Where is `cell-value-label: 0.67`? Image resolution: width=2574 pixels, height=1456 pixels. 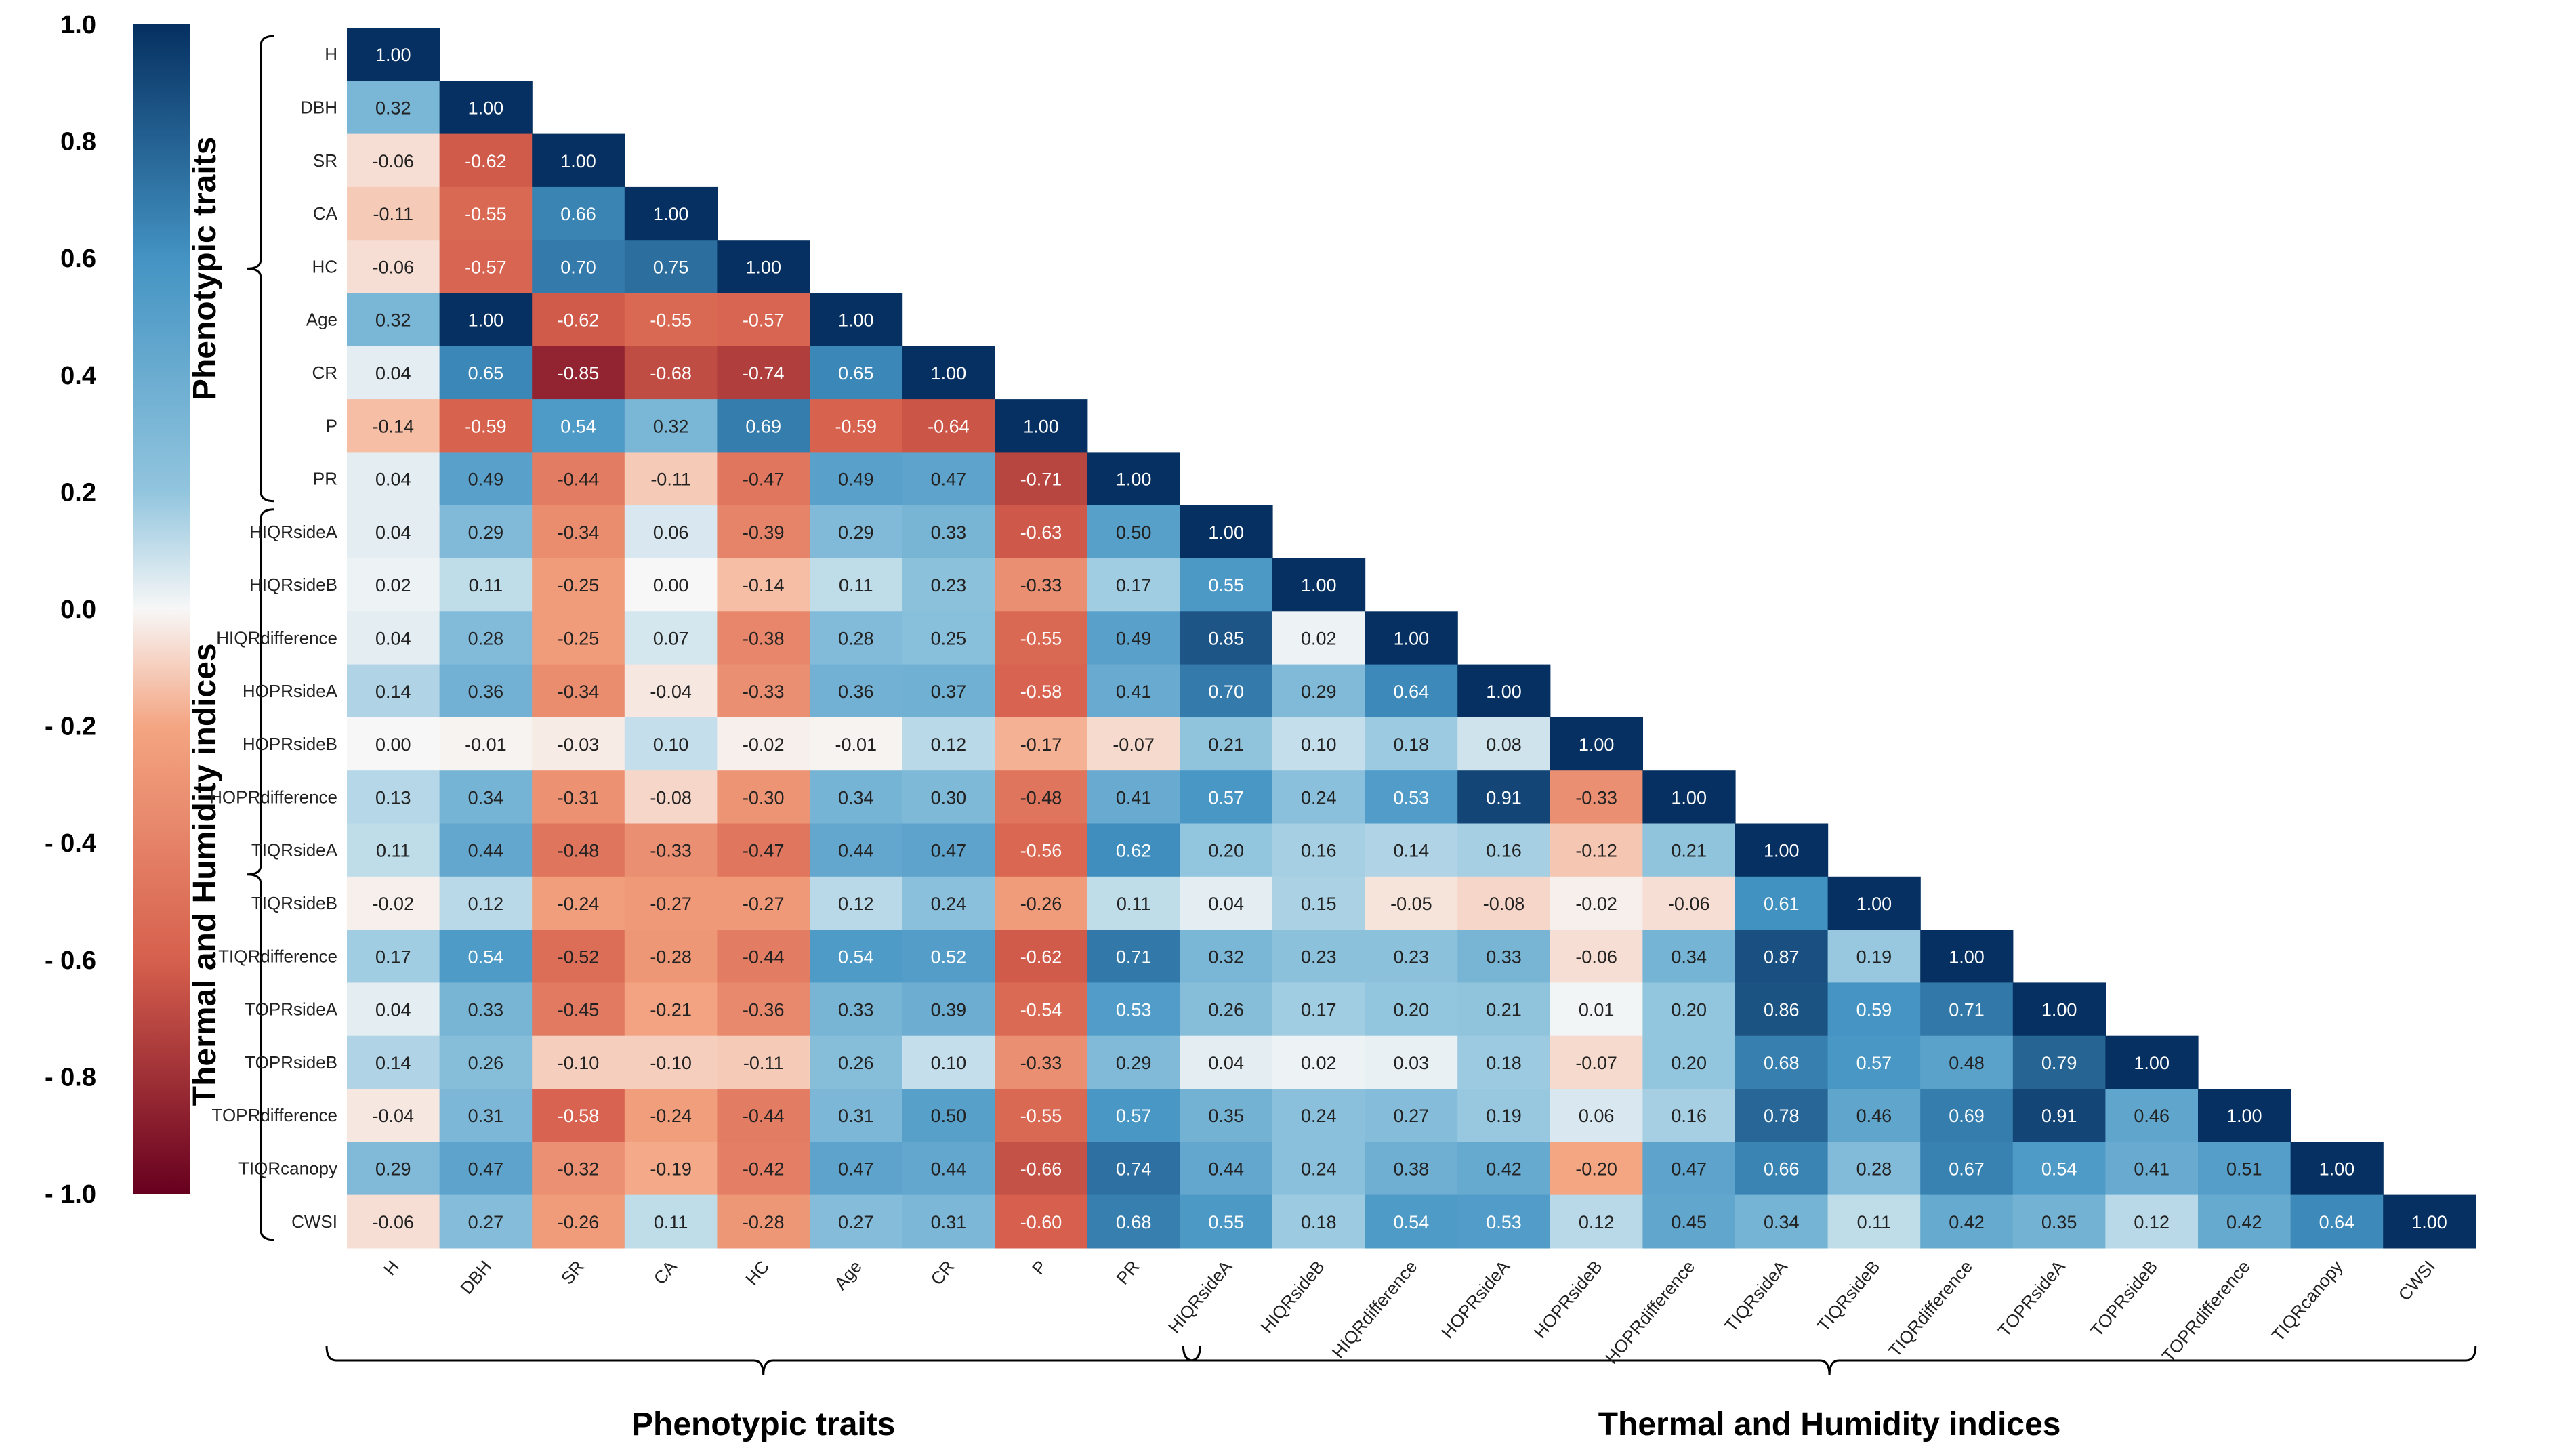 cell-value-label: 0.67 is located at coordinates (1967, 1169).